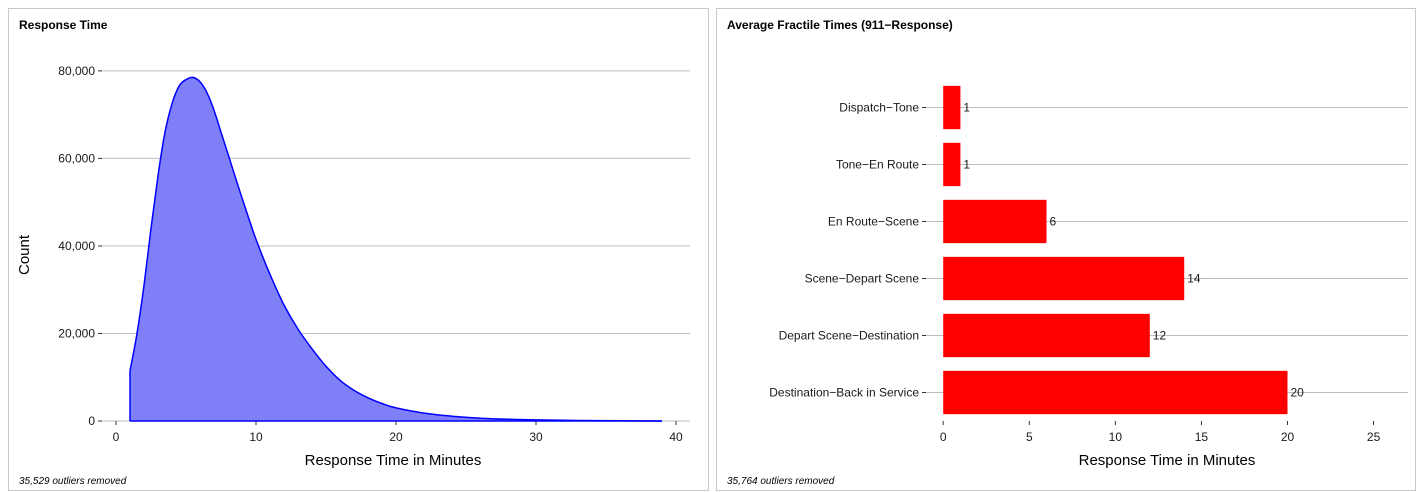 This screenshot has height=492, width=1424. Describe the element at coordinates (76, 246) in the screenshot. I see `y-tick-label: 40,000` at that location.